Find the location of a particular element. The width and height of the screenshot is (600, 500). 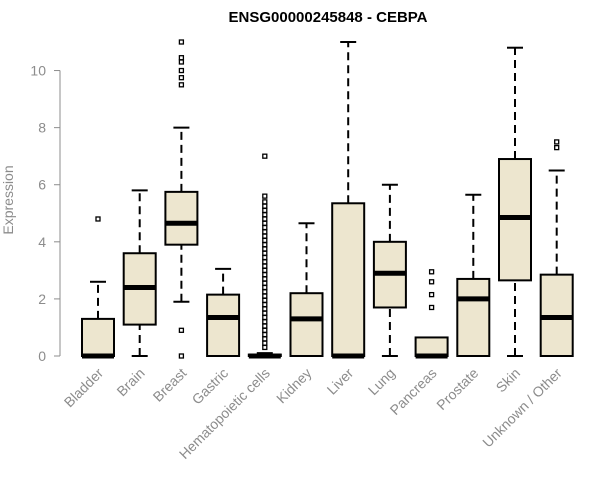

chart-title: ENSG00000245848 - CEBPA is located at coordinates (328, 17).